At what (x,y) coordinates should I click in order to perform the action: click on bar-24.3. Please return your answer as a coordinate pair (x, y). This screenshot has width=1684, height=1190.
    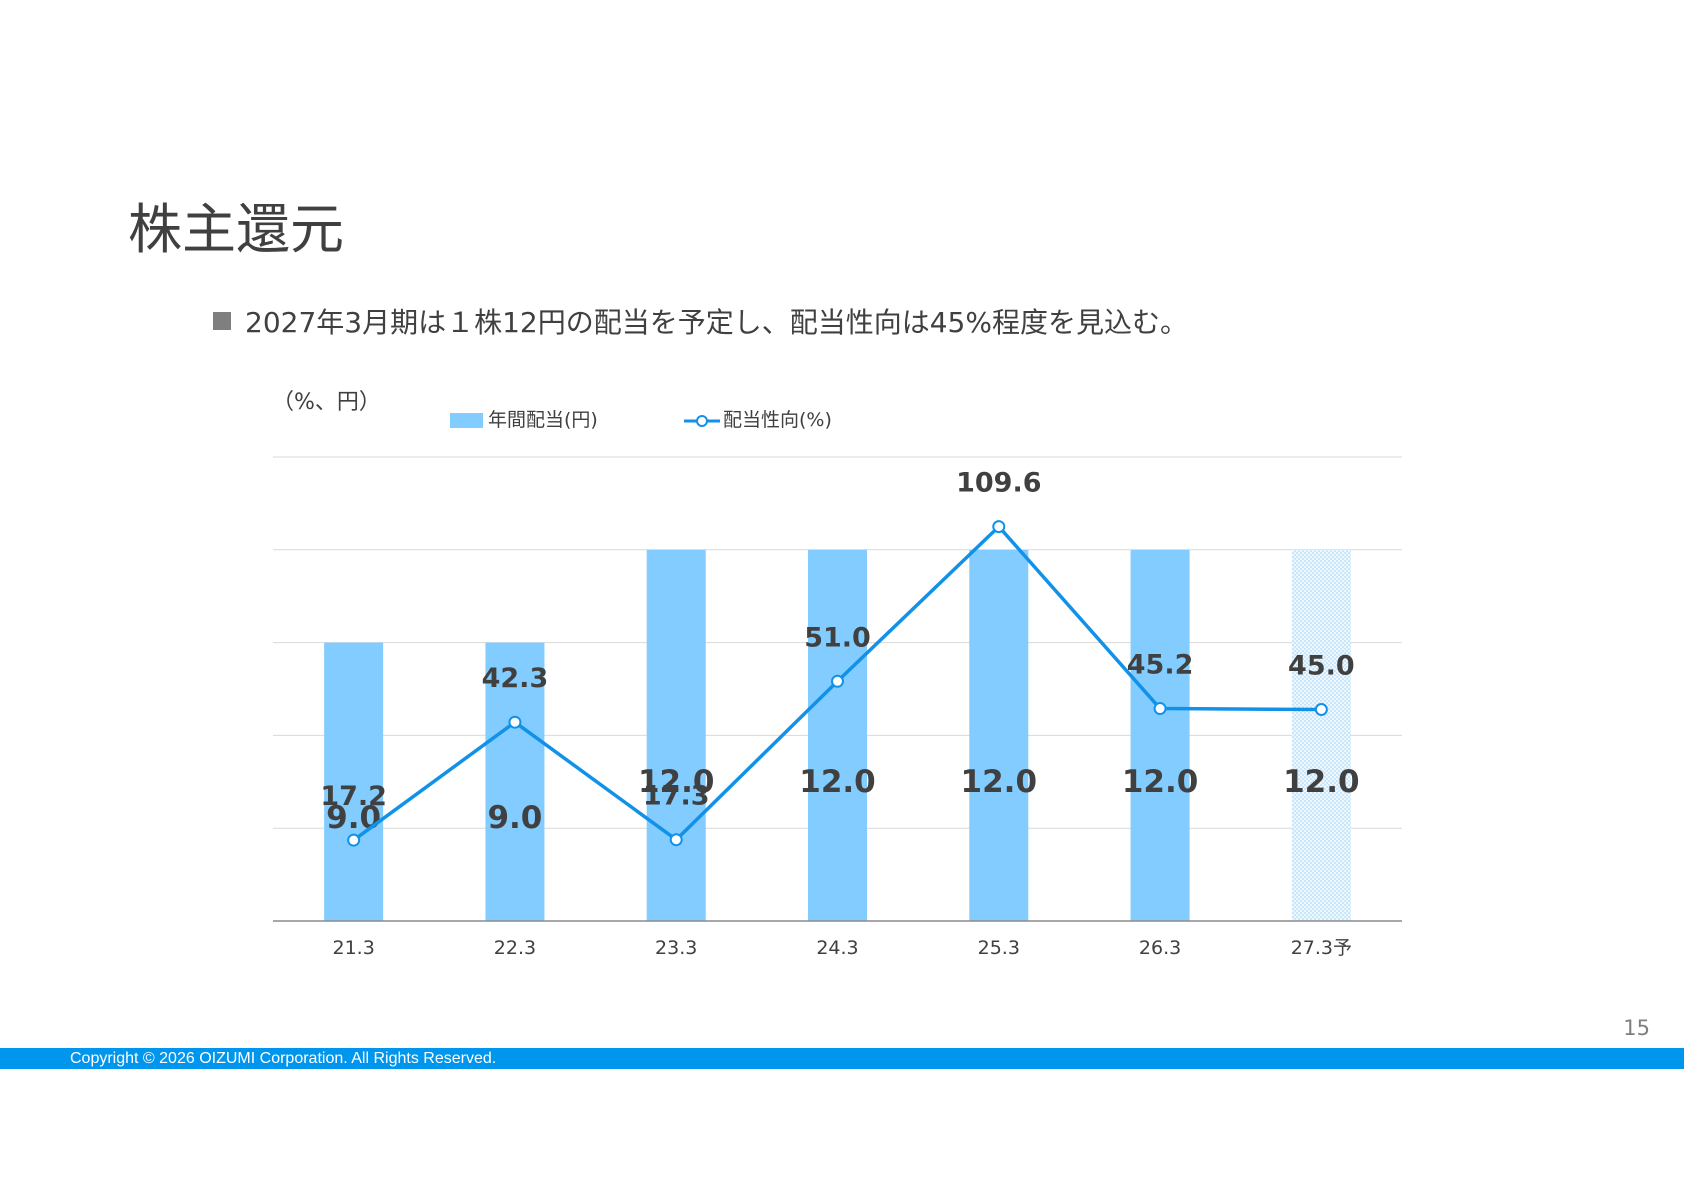
    Looking at the image, I should click on (837, 735).